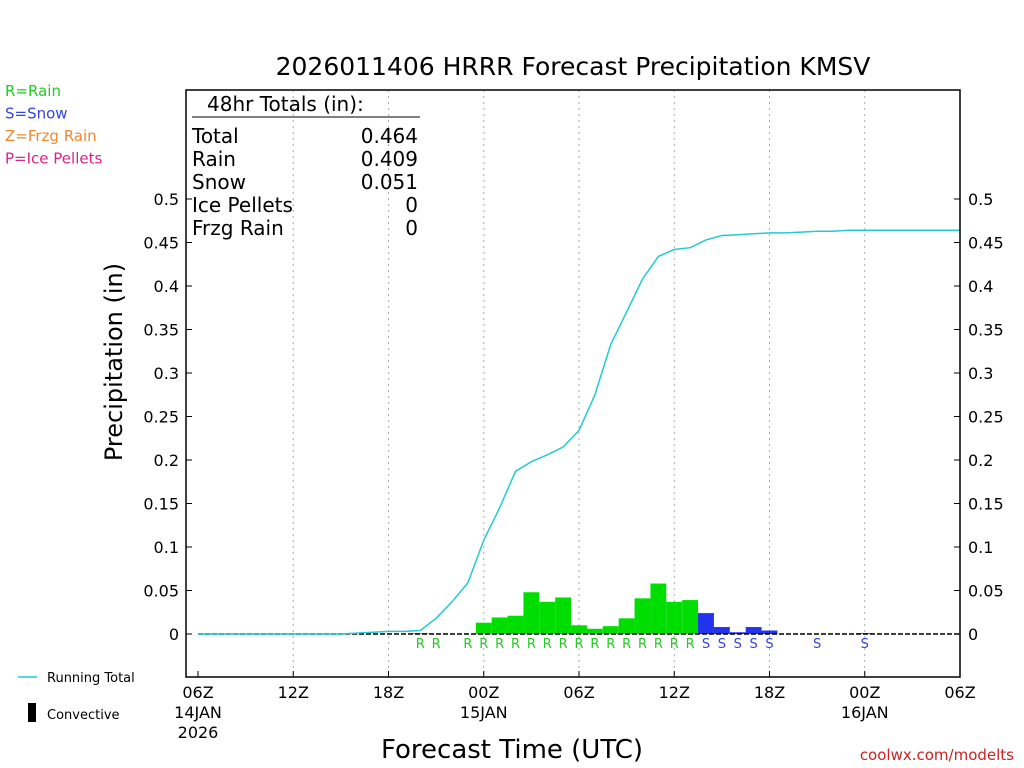 The width and height of the screenshot is (1024, 768). Describe the element at coordinates (161, 243) in the screenshot. I see `y-tick-label-left: 0.45` at that location.